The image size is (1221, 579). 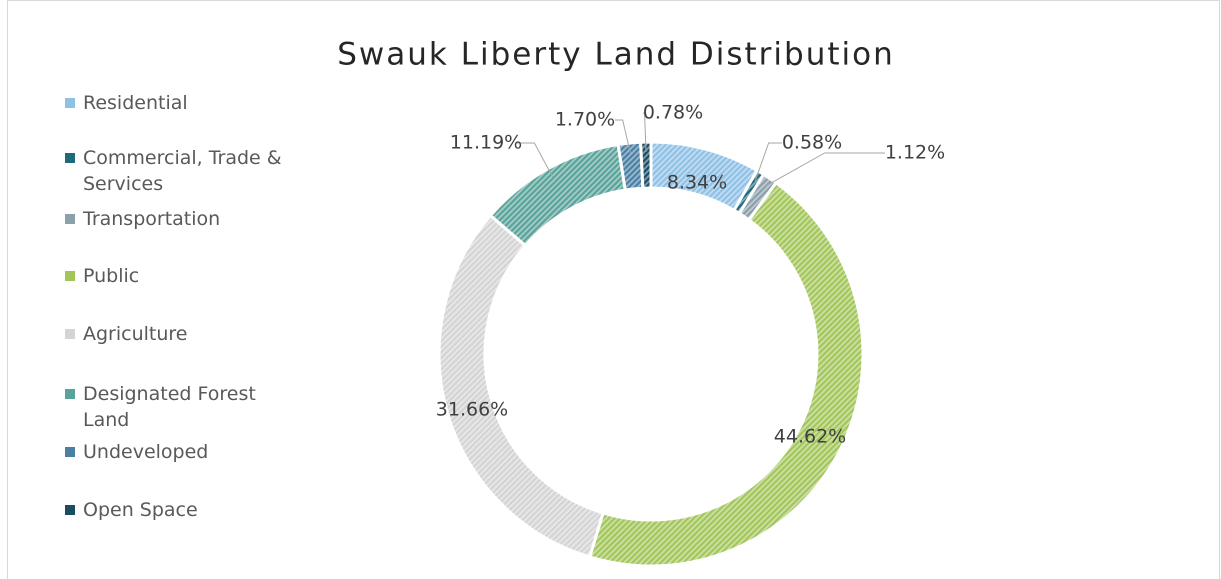 I want to click on legend-label: Open Space, so click(x=140, y=510).